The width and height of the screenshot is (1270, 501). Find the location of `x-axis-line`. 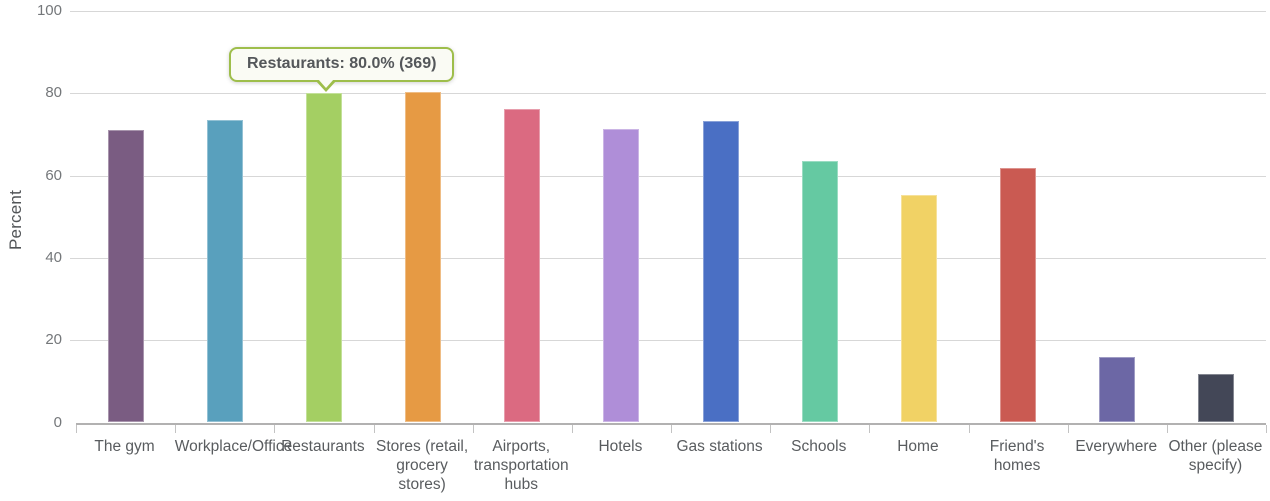

x-axis-line is located at coordinates (671, 423).